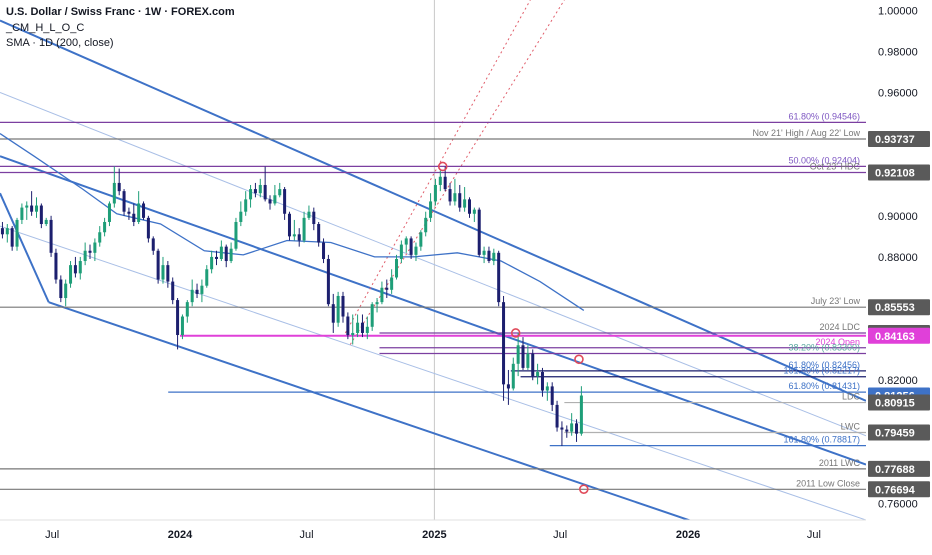  Describe the element at coordinates (898, 258) in the screenshot. I see `price-tick-label: 0.88000` at that location.